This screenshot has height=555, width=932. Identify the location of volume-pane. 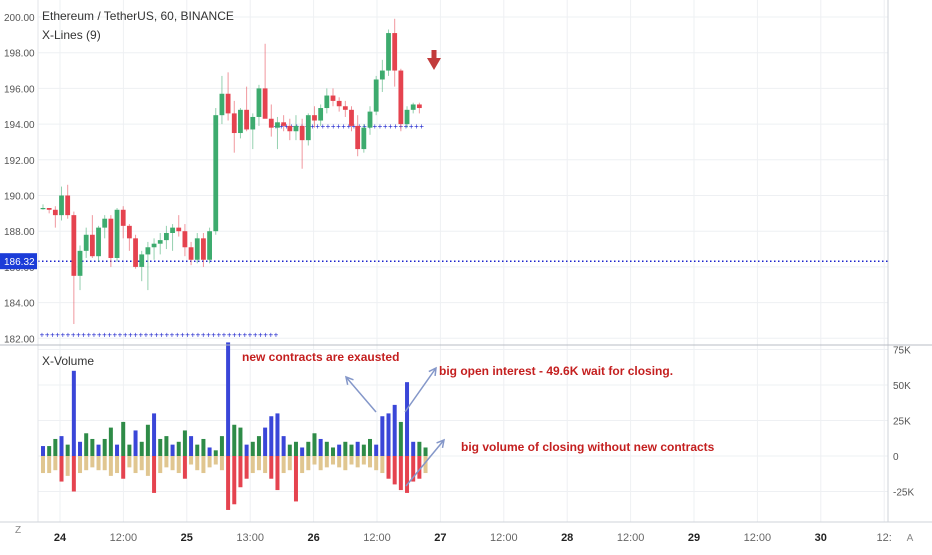
(234, 426).